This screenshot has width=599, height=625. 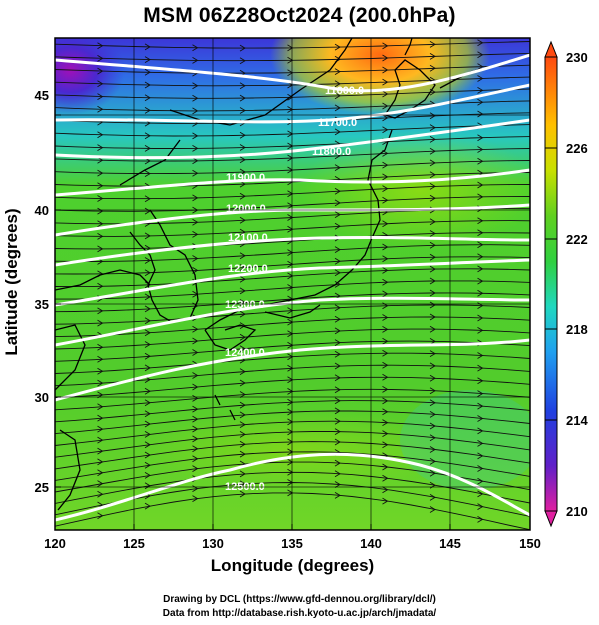 What do you see at coordinates (344, 91) in the screenshot?
I see `contour-label: 11600.0` at bounding box center [344, 91].